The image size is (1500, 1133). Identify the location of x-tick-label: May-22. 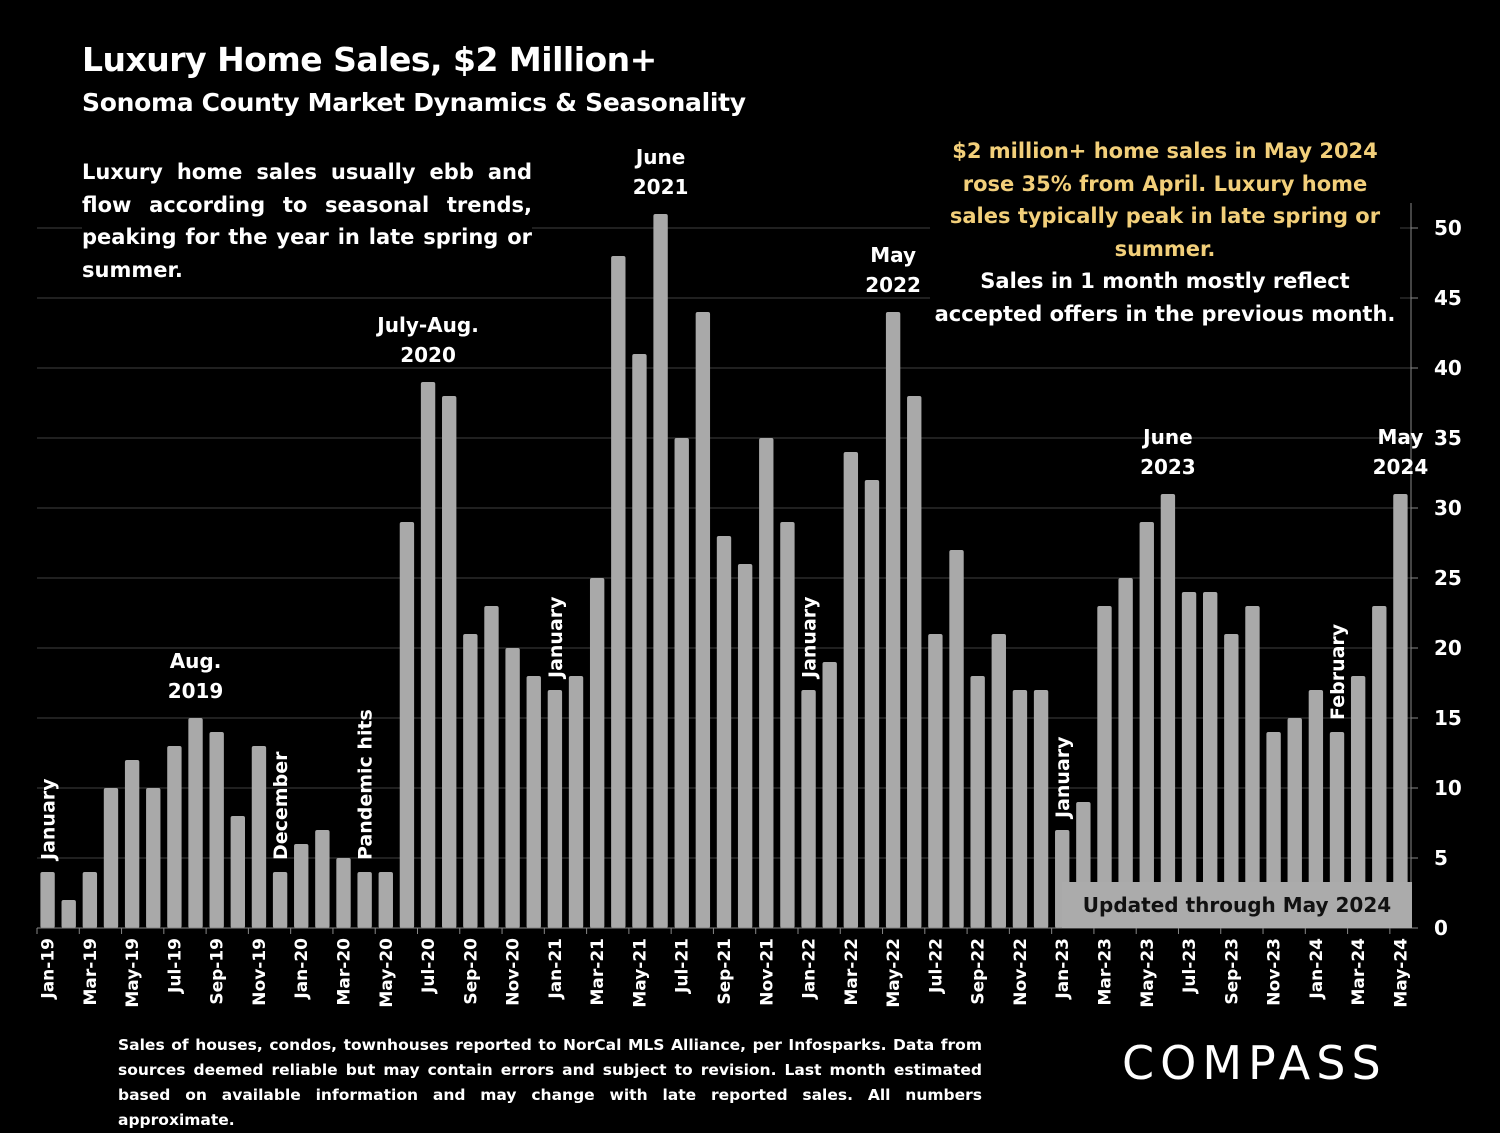
(894, 973).